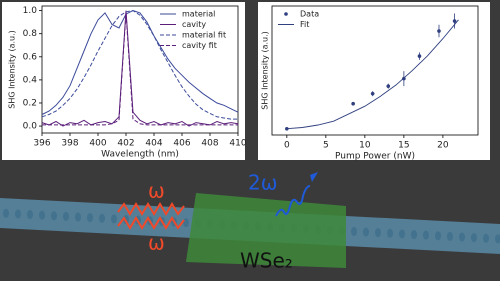 This screenshot has height=281, width=500. Describe the element at coordinates (30, 57) in the screenshot. I see `y-tick-label: 0.6` at that location.